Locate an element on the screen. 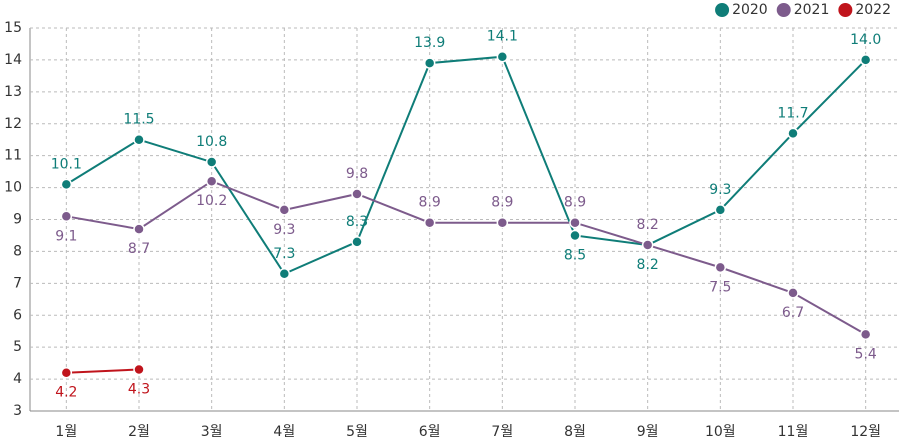 The width and height of the screenshot is (900, 441). y-tick-label: 12 is located at coordinates (13, 124).